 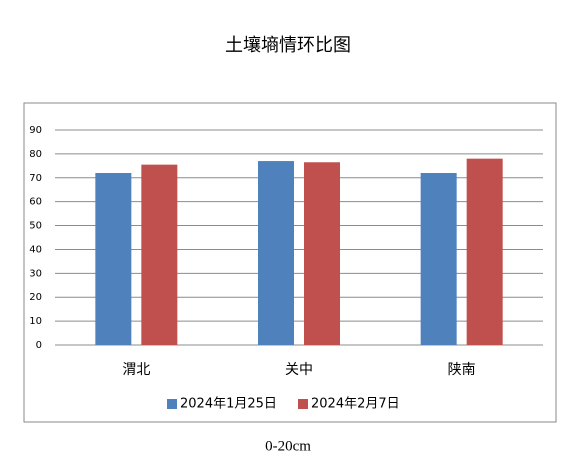 I want to click on caption: 0-20cm, so click(x=288, y=446).